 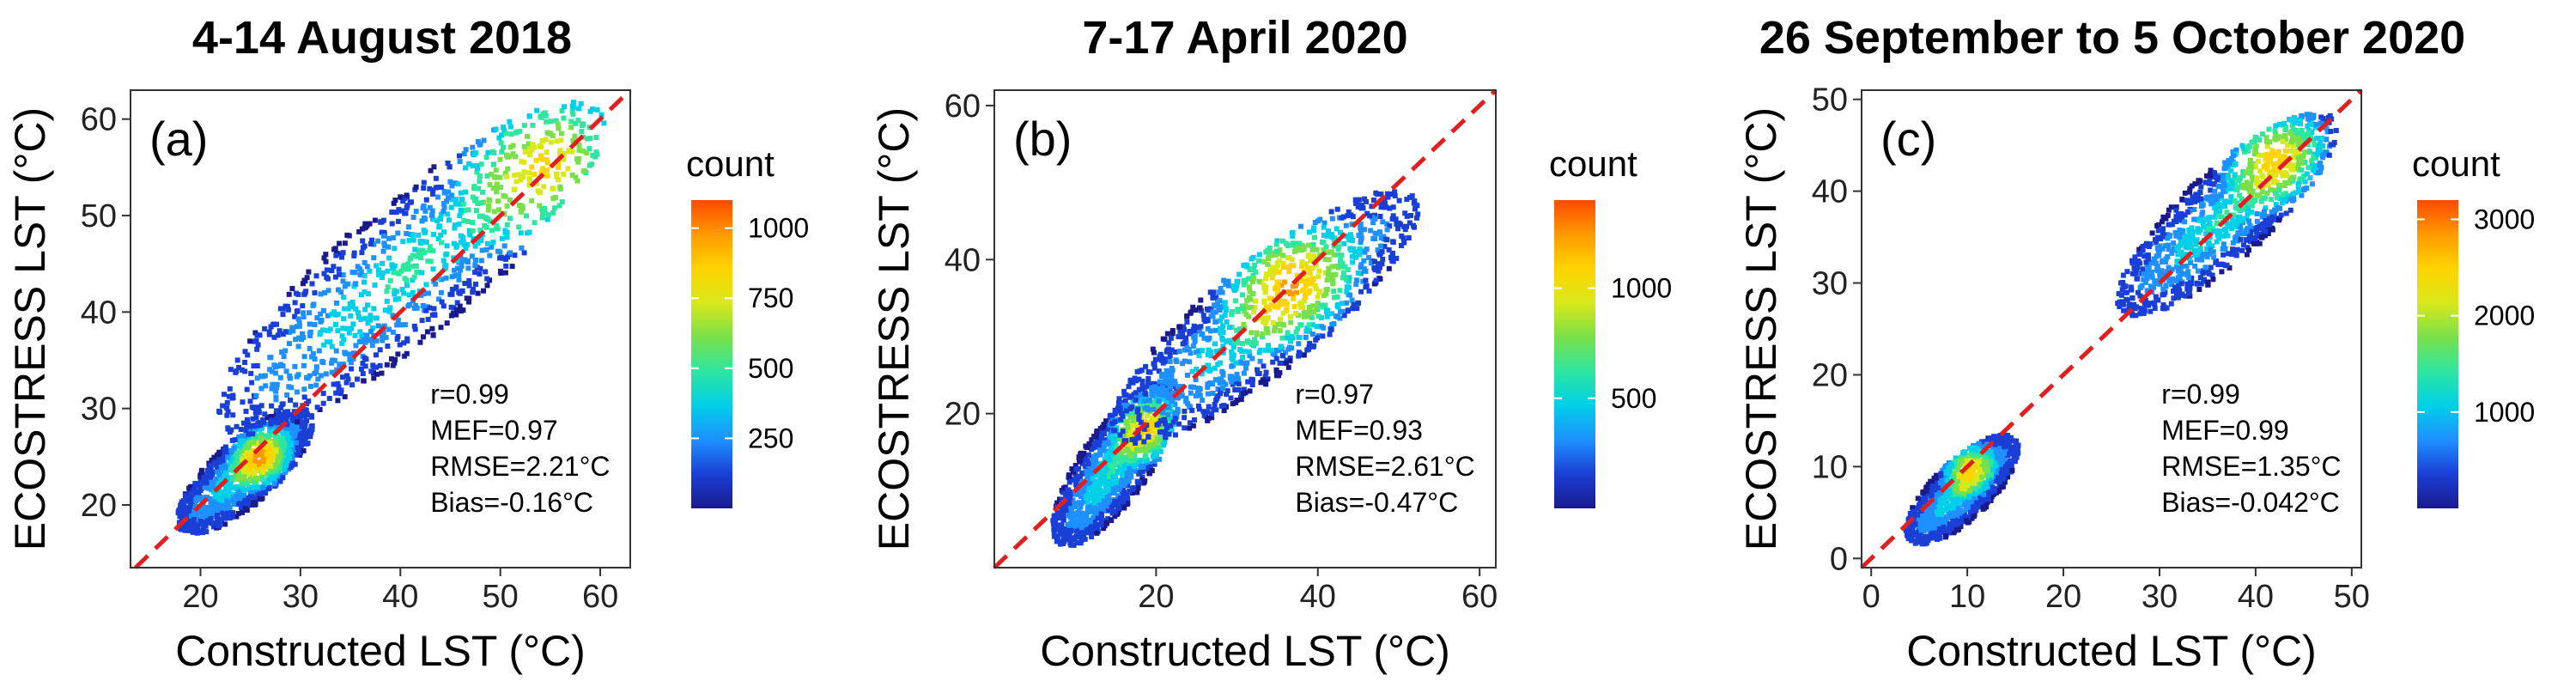 What do you see at coordinates (200, 597) in the screenshot?
I see `x-tick-label: 20` at bounding box center [200, 597].